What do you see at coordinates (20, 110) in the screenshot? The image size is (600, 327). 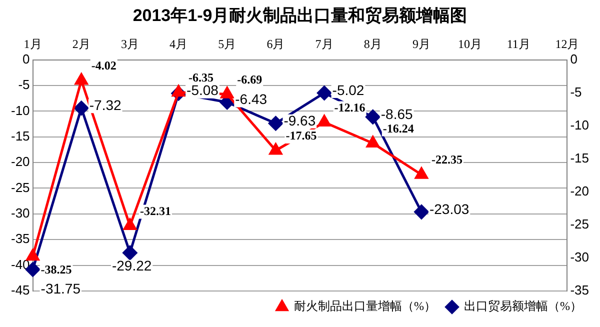 I see `y-tick-label: -10` at bounding box center [20, 110].